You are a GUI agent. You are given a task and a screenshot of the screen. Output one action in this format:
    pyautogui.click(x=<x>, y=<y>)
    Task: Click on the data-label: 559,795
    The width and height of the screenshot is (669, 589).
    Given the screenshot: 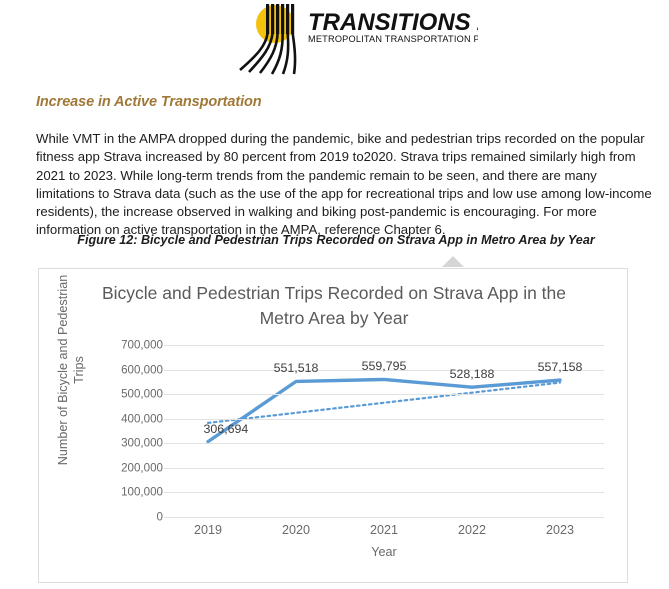 What is the action you would take?
    pyautogui.click(x=384, y=366)
    